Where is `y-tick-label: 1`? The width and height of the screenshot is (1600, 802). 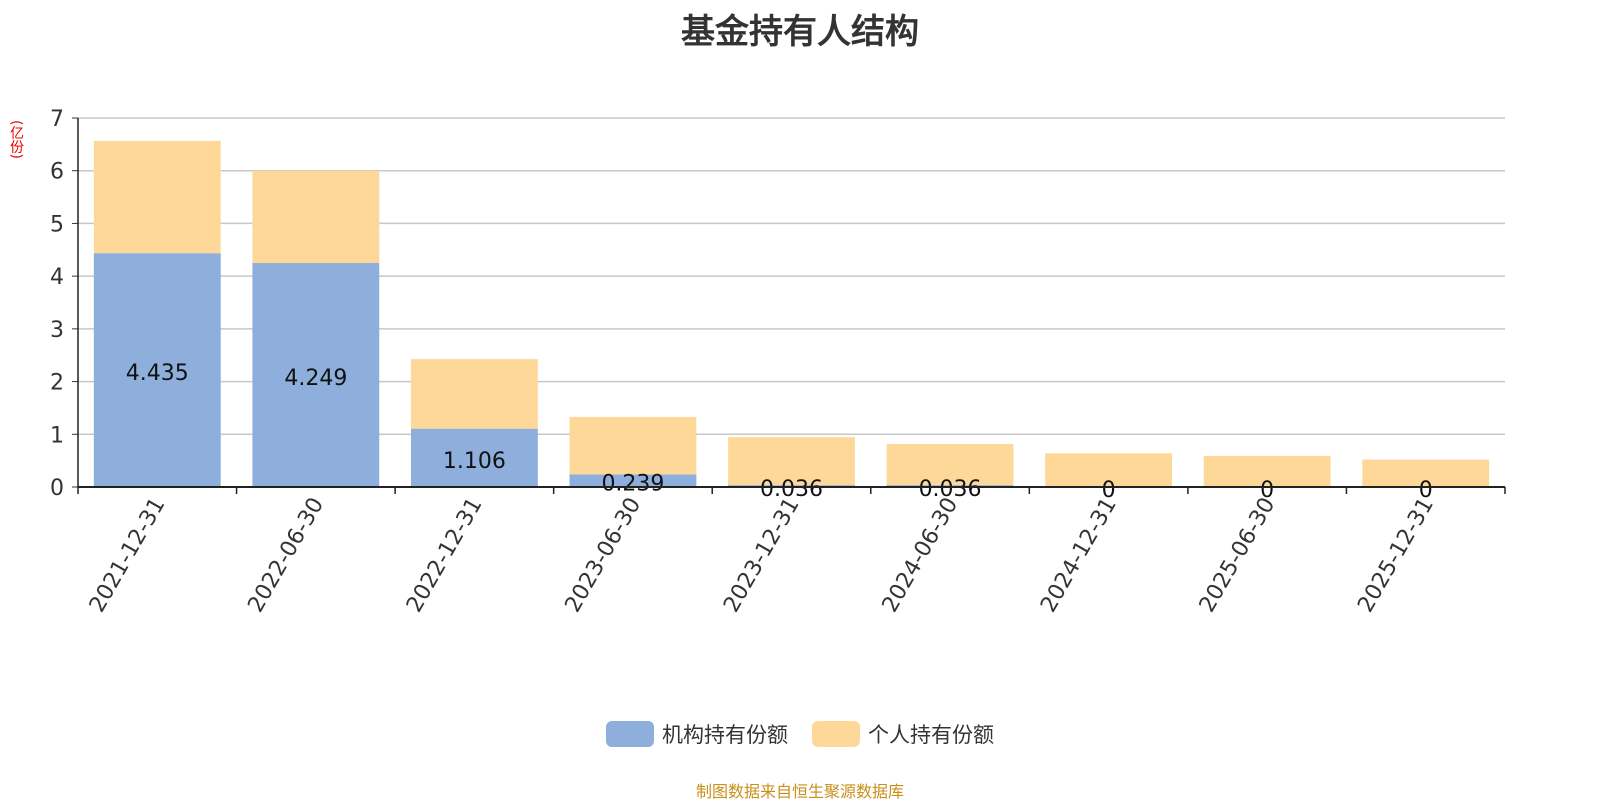 y-tick-label: 1 is located at coordinates (57, 435).